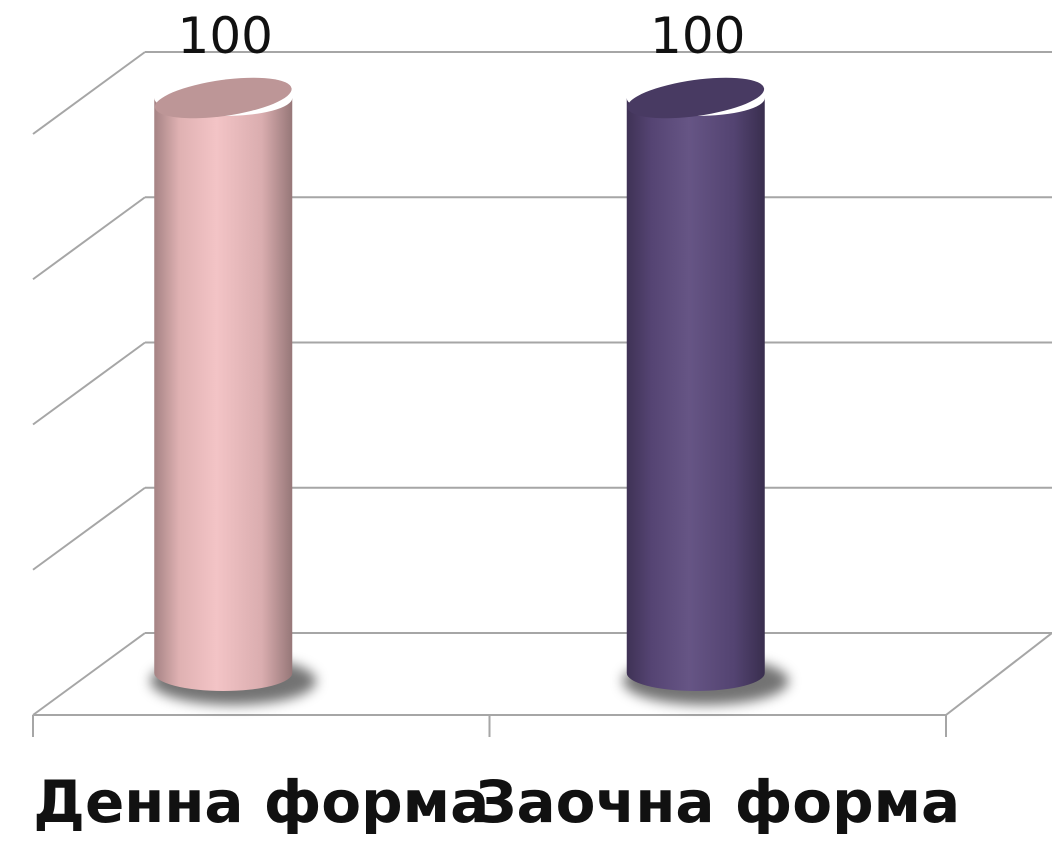 The width and height of the screenshot is (1052, 841). What do you see at coordinates (462, 36) in the screenshot?
I see `data-labels: 100 100` at bounding box center [462, 36].